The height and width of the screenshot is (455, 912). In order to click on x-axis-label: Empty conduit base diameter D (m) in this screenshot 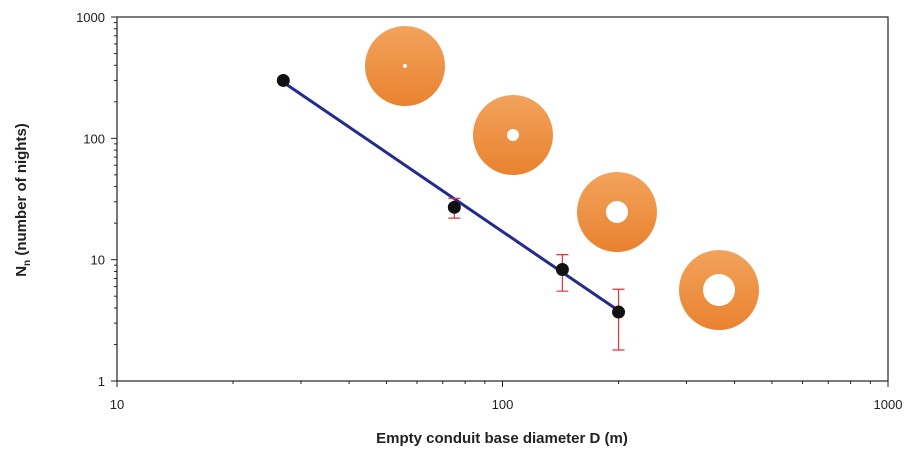, I will do `click(502, 438)`.